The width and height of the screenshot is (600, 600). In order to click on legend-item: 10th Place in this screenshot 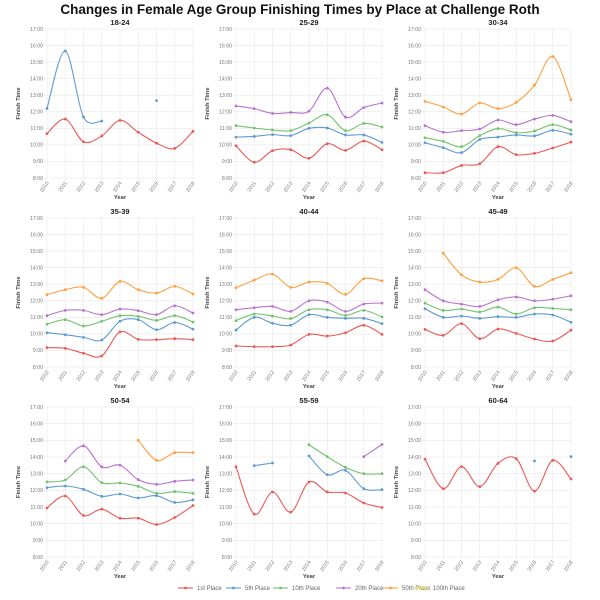, I will do `click(297, 589)`.